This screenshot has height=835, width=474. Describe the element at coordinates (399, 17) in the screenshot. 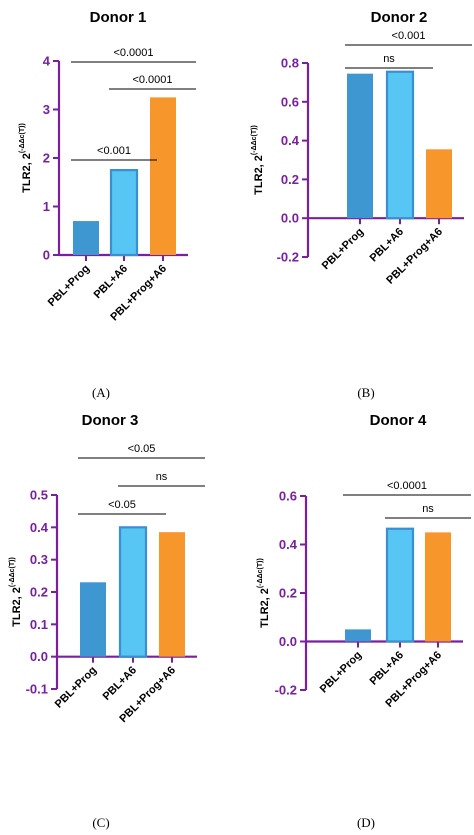

I see `chart-title: Donor 2` at that location.